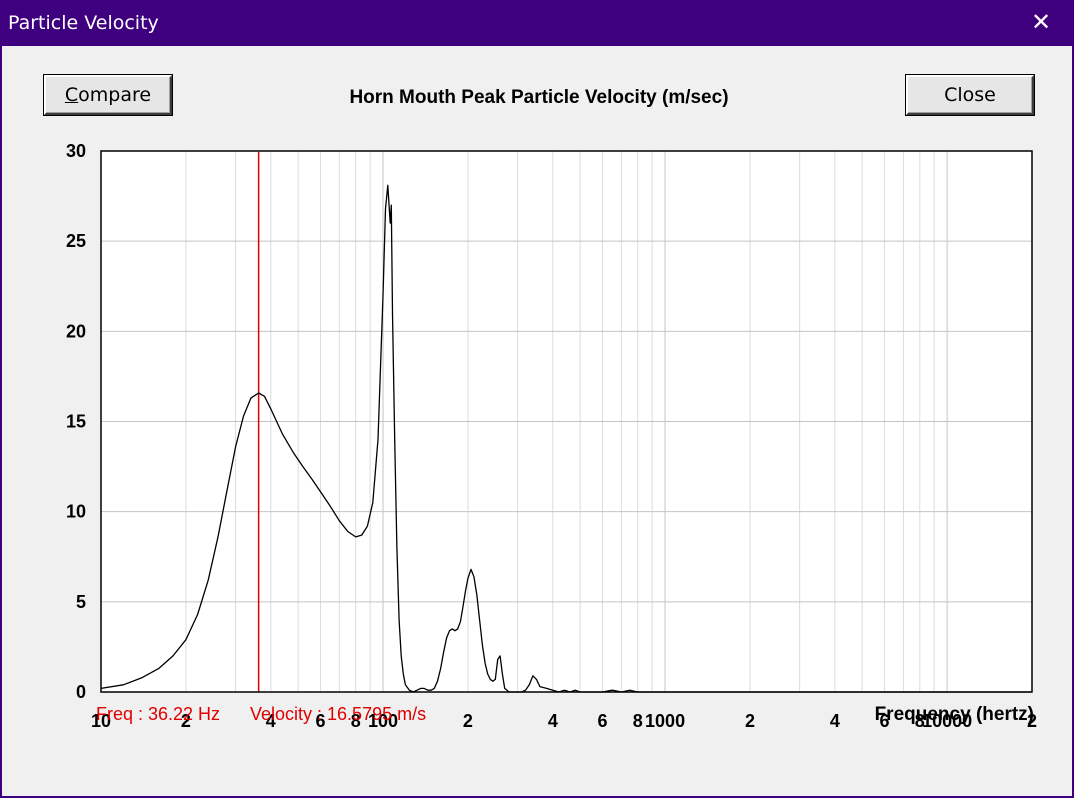  Describe the element at coordinates (1041, 22) in the screenshot. I see `close-window-icon: ✕` at that location.